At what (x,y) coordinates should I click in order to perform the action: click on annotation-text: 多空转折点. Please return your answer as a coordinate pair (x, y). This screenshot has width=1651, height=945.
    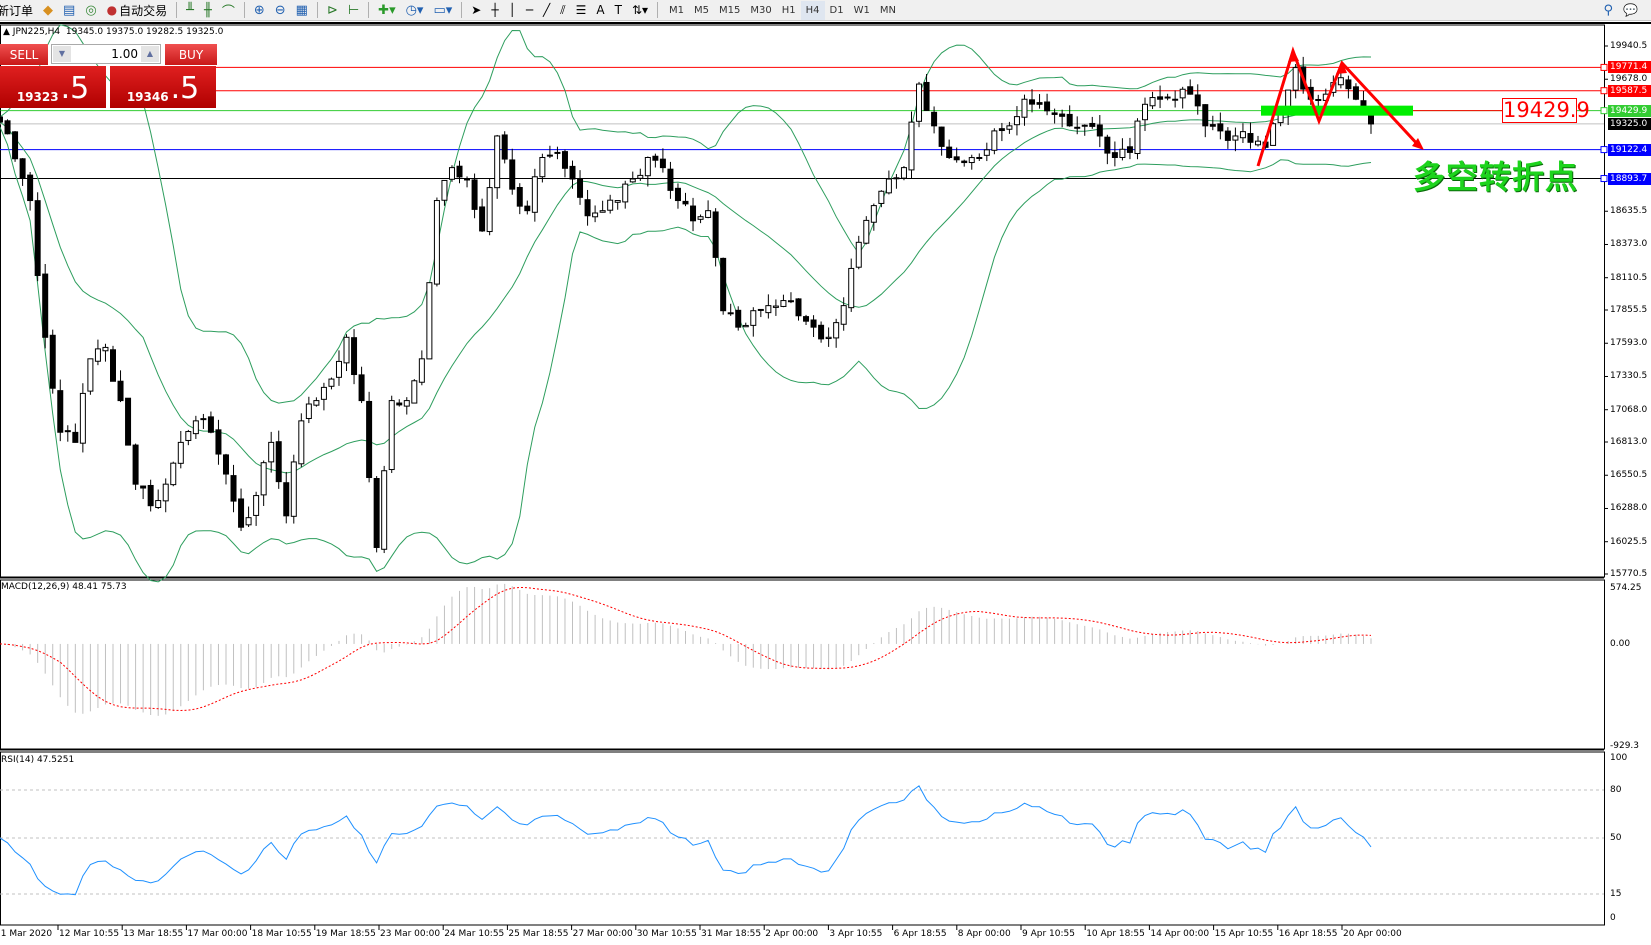
    Looking at the image, I should click on (1496, 177).